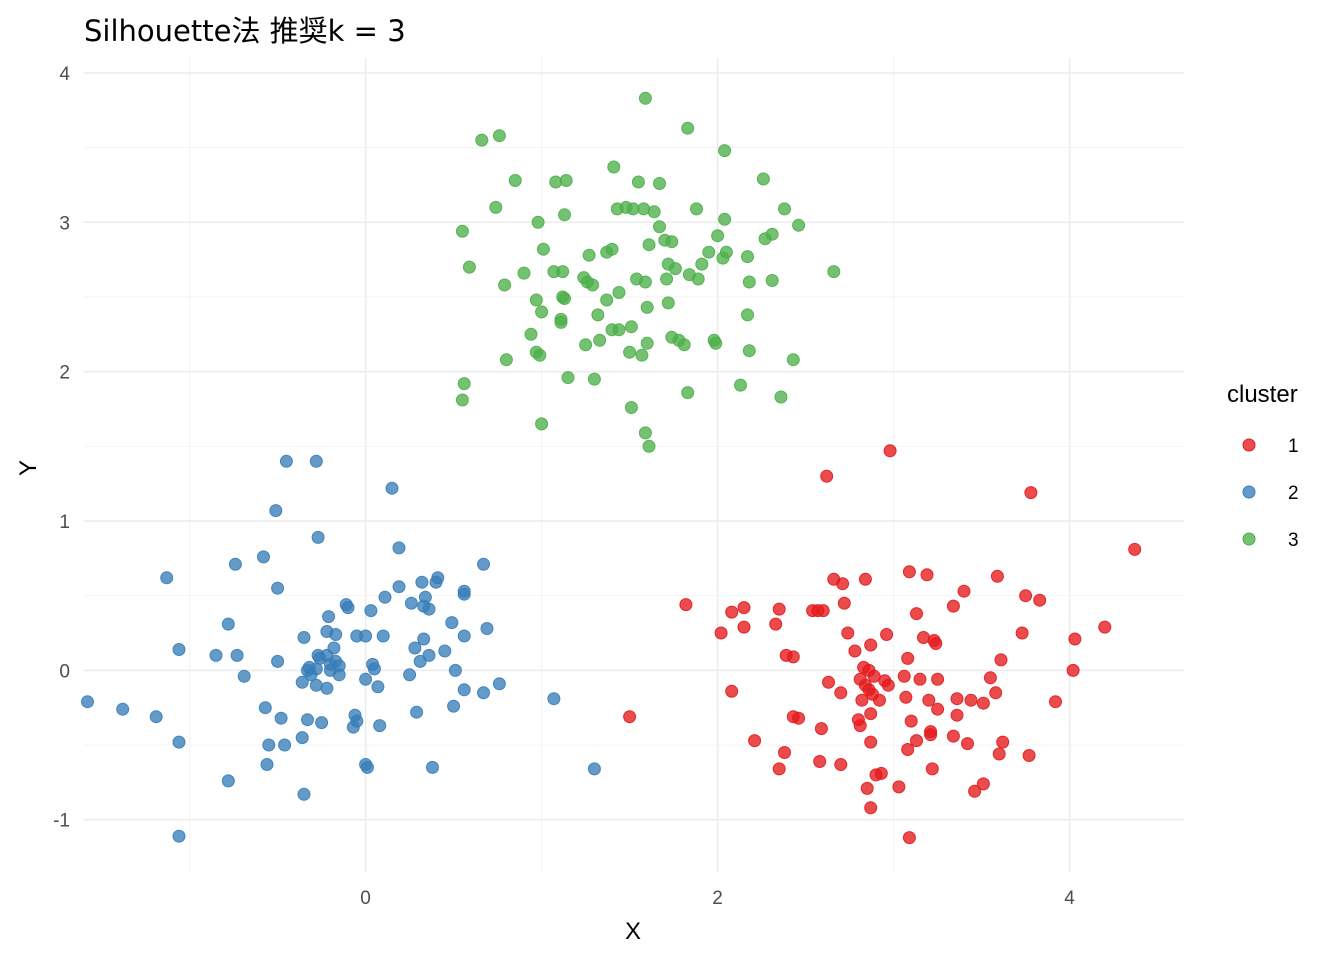  I want to click on x-tick-label: 4, so click(1069, 898).